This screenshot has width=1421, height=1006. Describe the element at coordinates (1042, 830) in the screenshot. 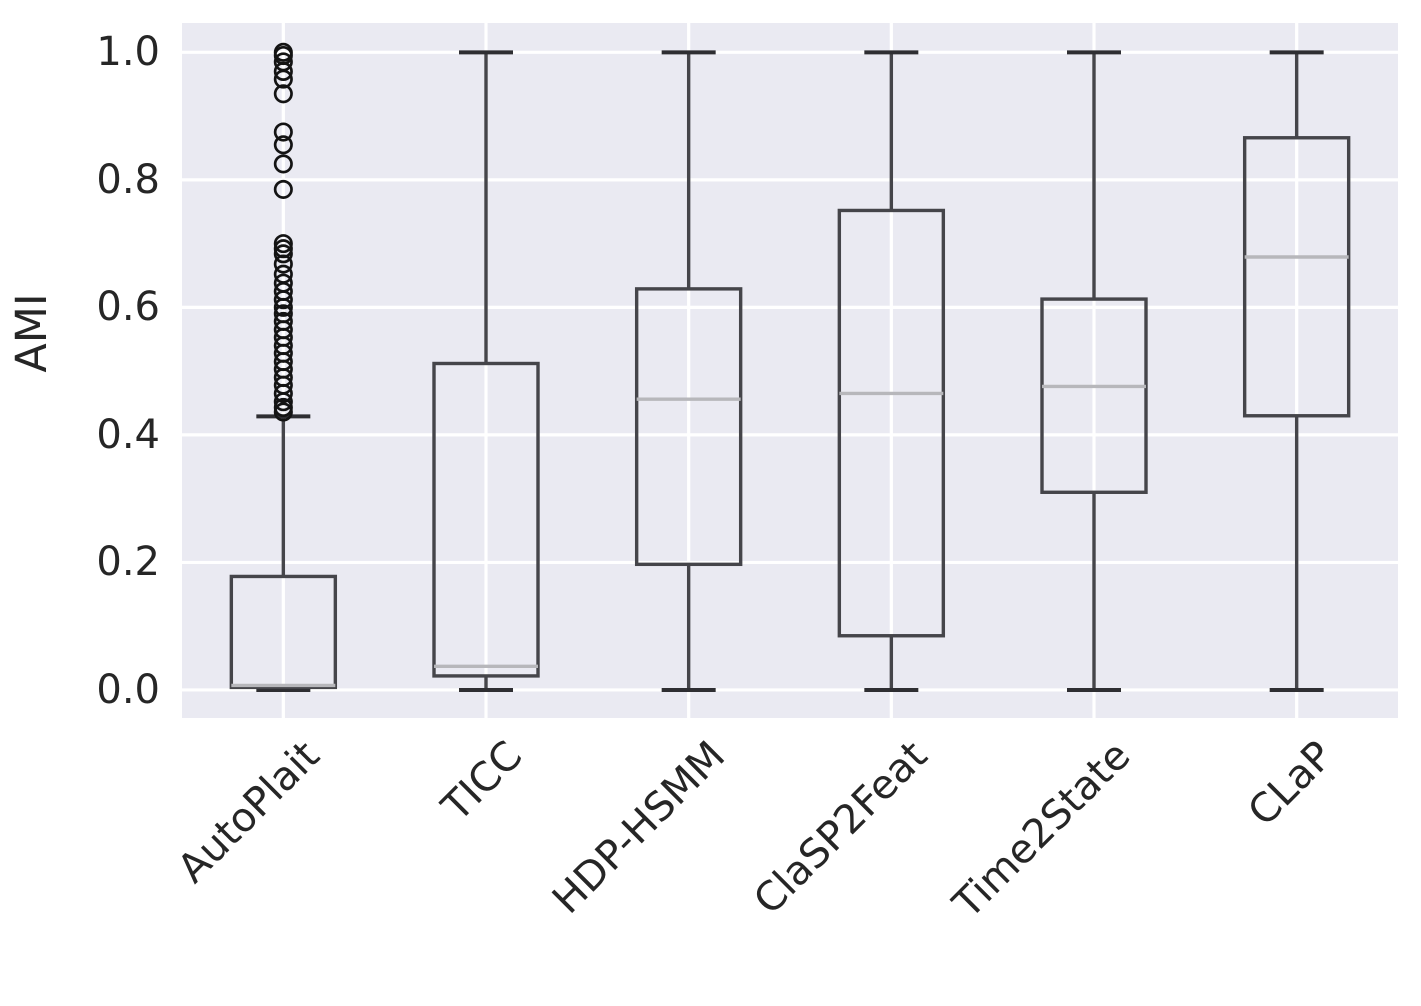

I see `x-tick-label: Time2State` at that location.